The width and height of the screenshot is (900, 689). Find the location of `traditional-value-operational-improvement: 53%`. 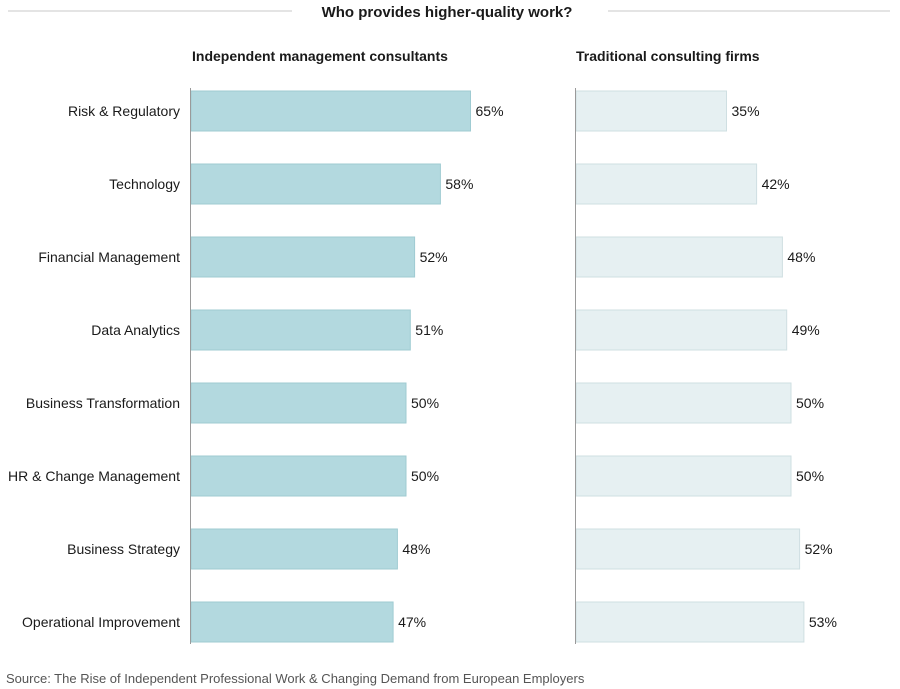

traditional-value-operational-improvement: 53% is located at coordinates (823, 622).